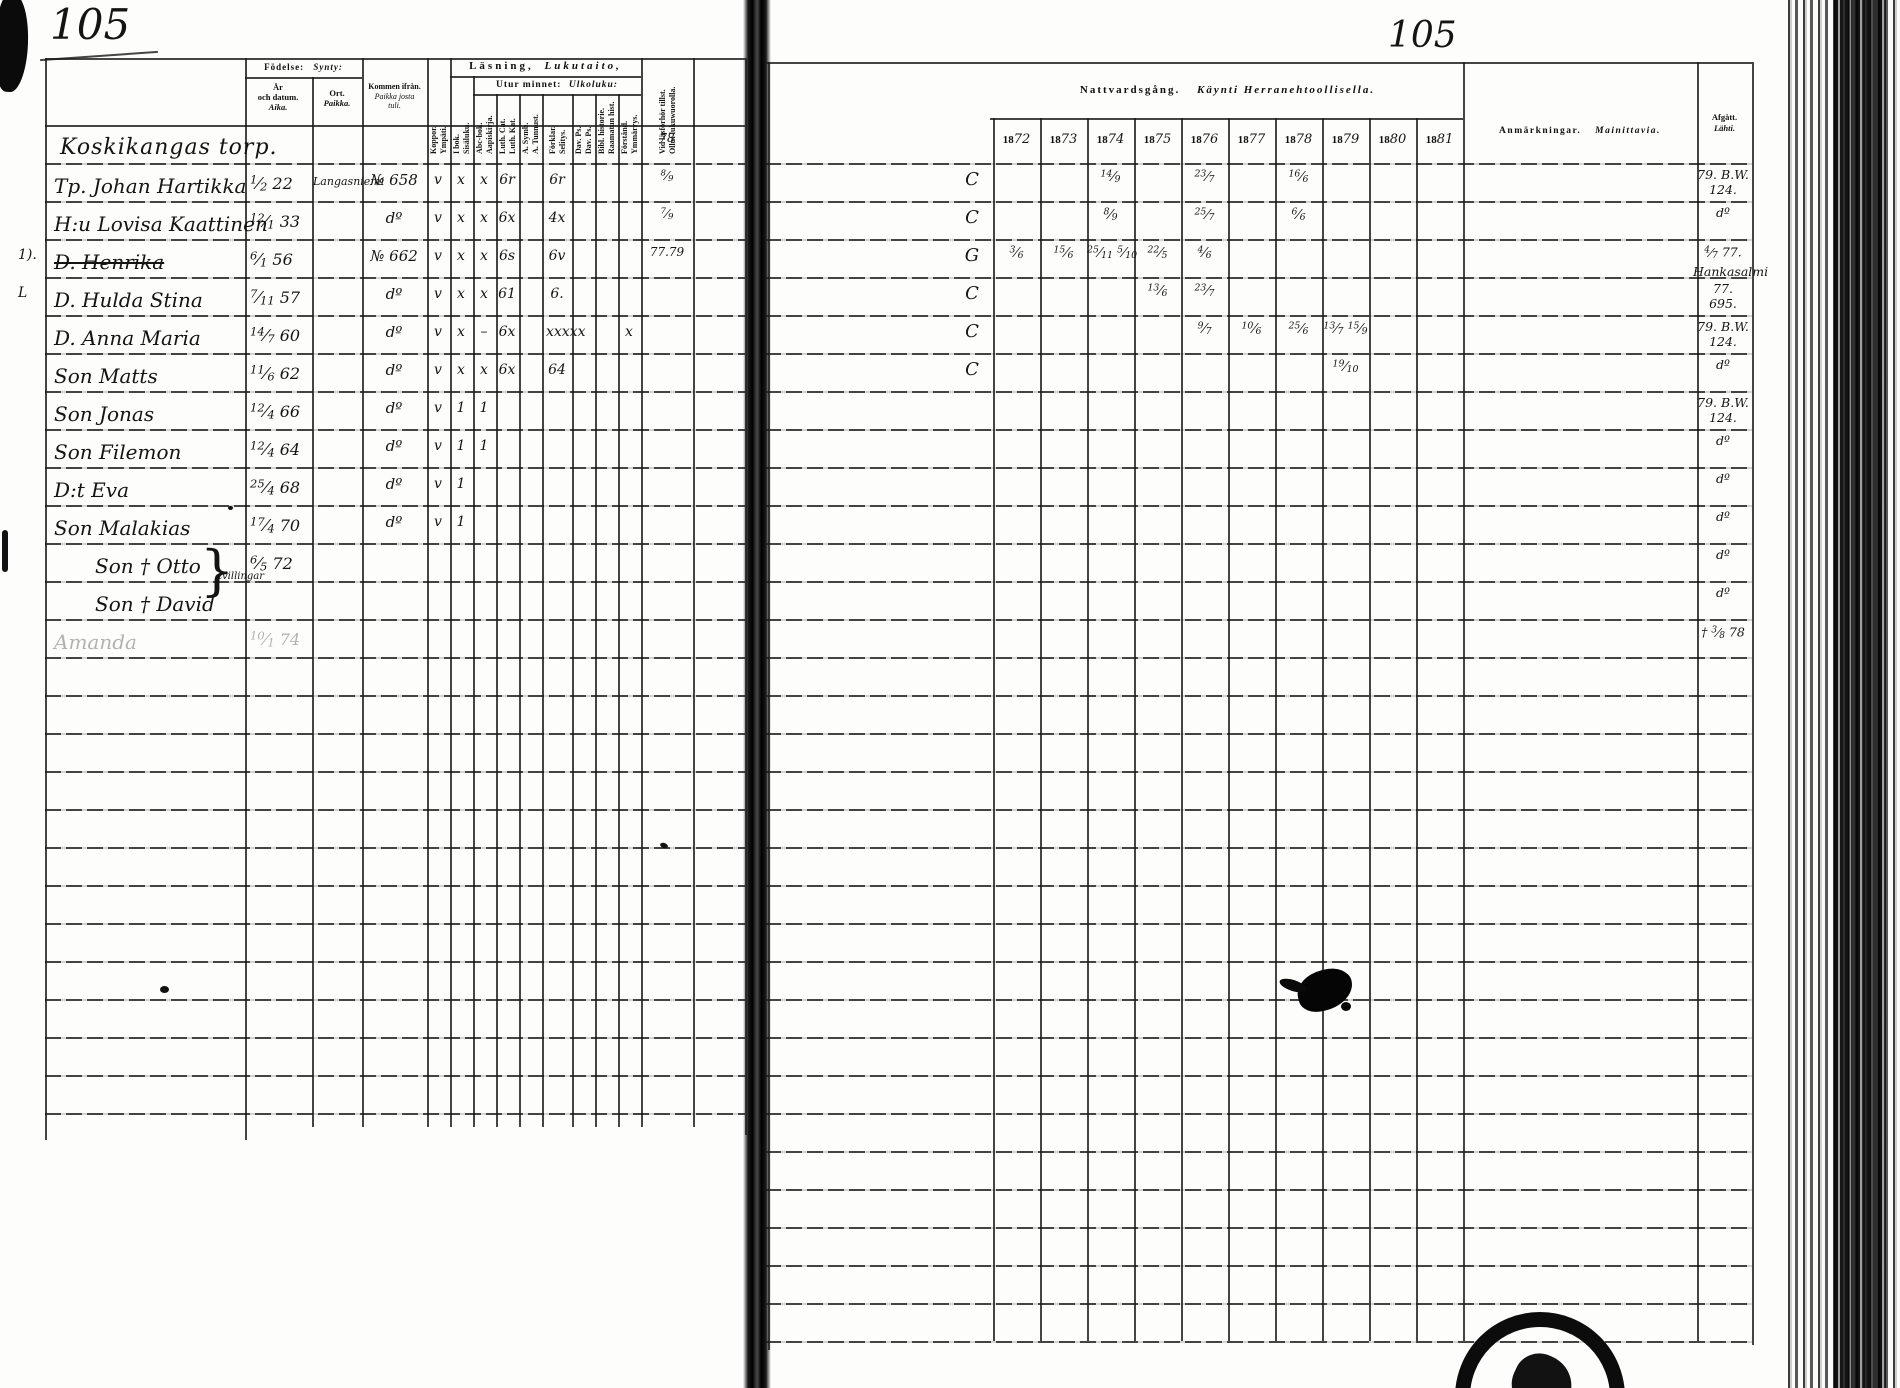 The image size is (1900, 1388). What do you see at coordinates (1063, 252) in the screenshot?
I see `communion-date-1873: 15⁄6` at bounding box center [1063, 252].